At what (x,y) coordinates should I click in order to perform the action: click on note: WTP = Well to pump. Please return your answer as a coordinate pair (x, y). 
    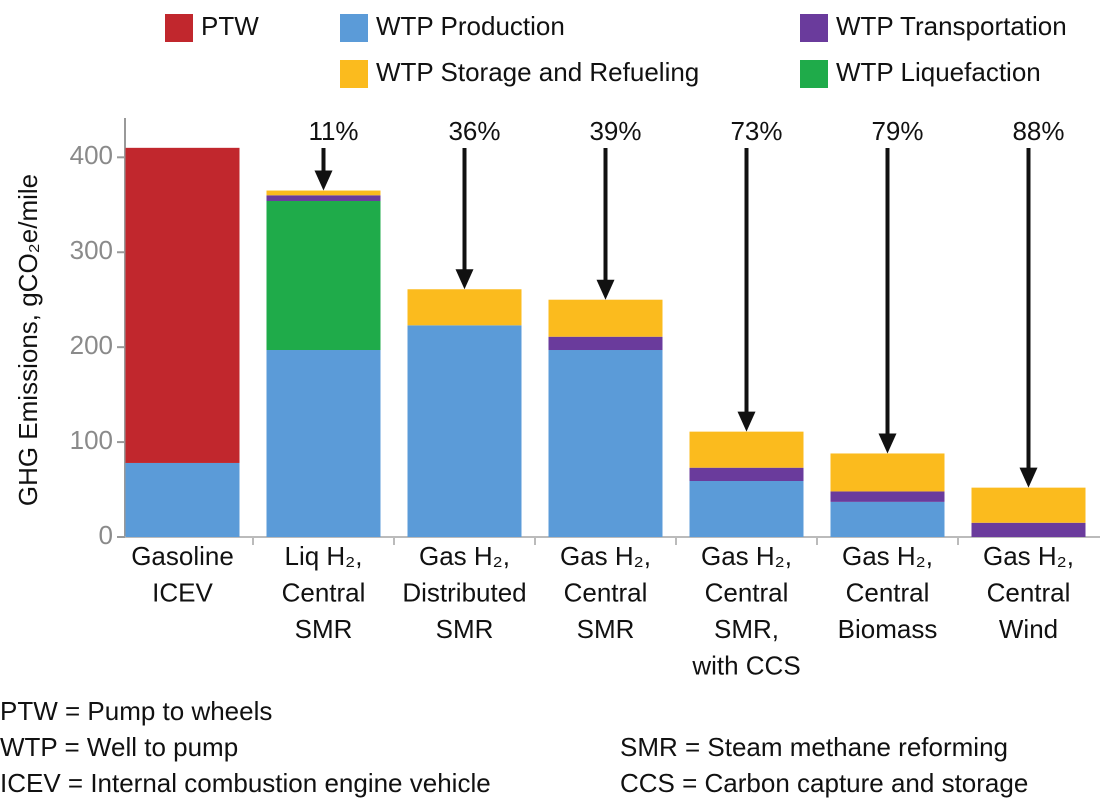
    Looking at the image, I should click on (119, 747).